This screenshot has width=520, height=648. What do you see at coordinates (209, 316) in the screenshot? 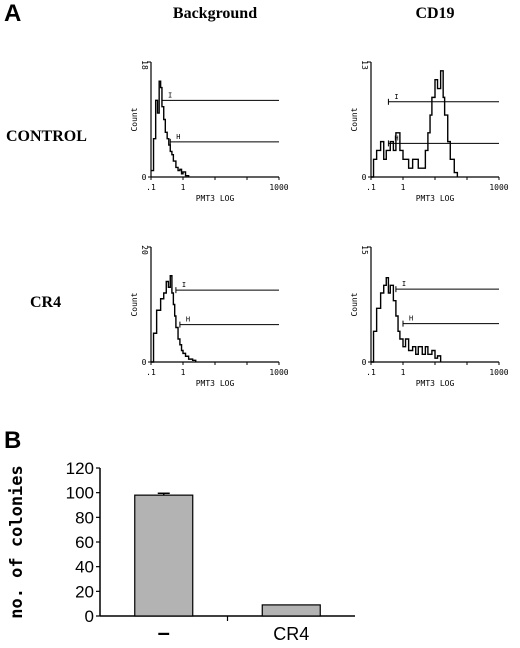
I see `histogram-cr4-background: 0 20 Count .1 1 1000 PMT3 LOG I H` at bounding box center [209, 316].